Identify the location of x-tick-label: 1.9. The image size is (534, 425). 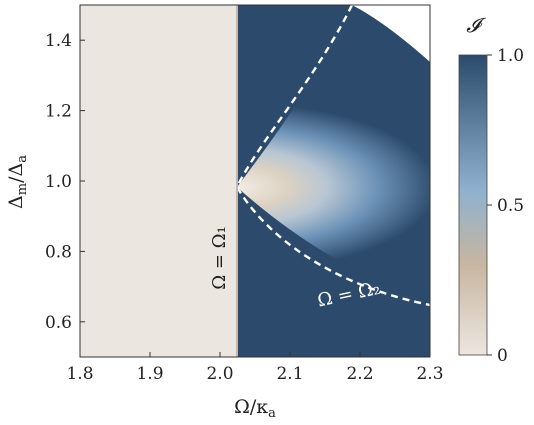
(149, 374).